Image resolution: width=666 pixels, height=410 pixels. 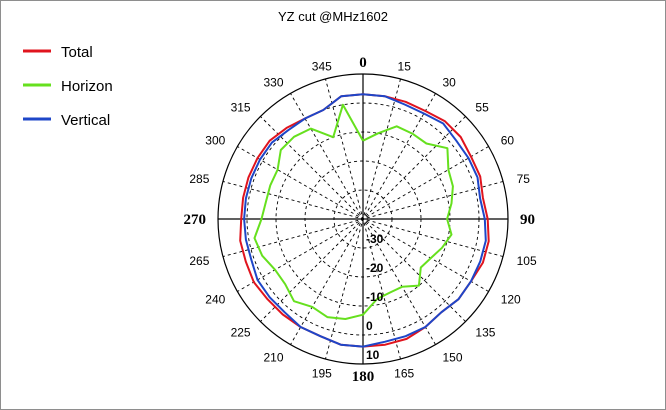 I want to click on radial-labels: -30 -20 -10 0 10, so click(x=375, y=297).